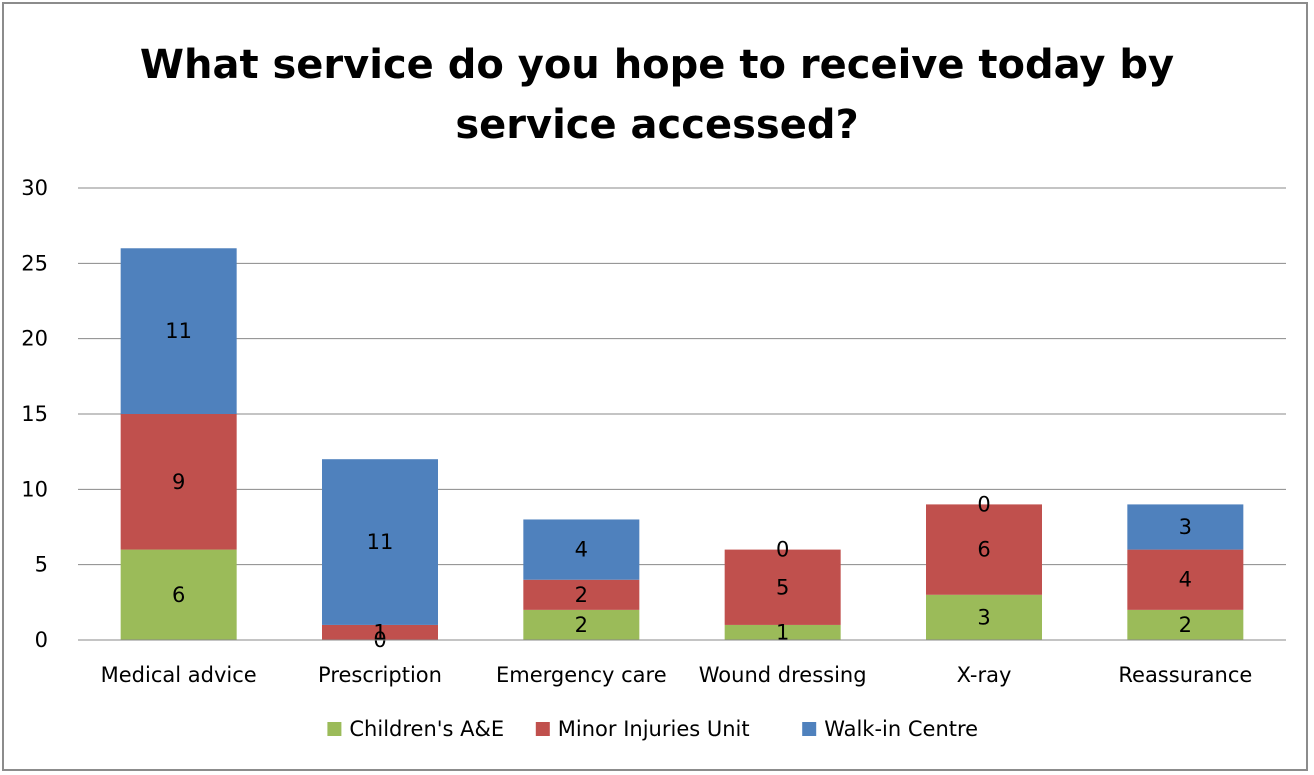  What do you see at coordinates (380, 675) in the screenshot?
I see `x-category-label: Prescription` at bounding box center [380, 675].